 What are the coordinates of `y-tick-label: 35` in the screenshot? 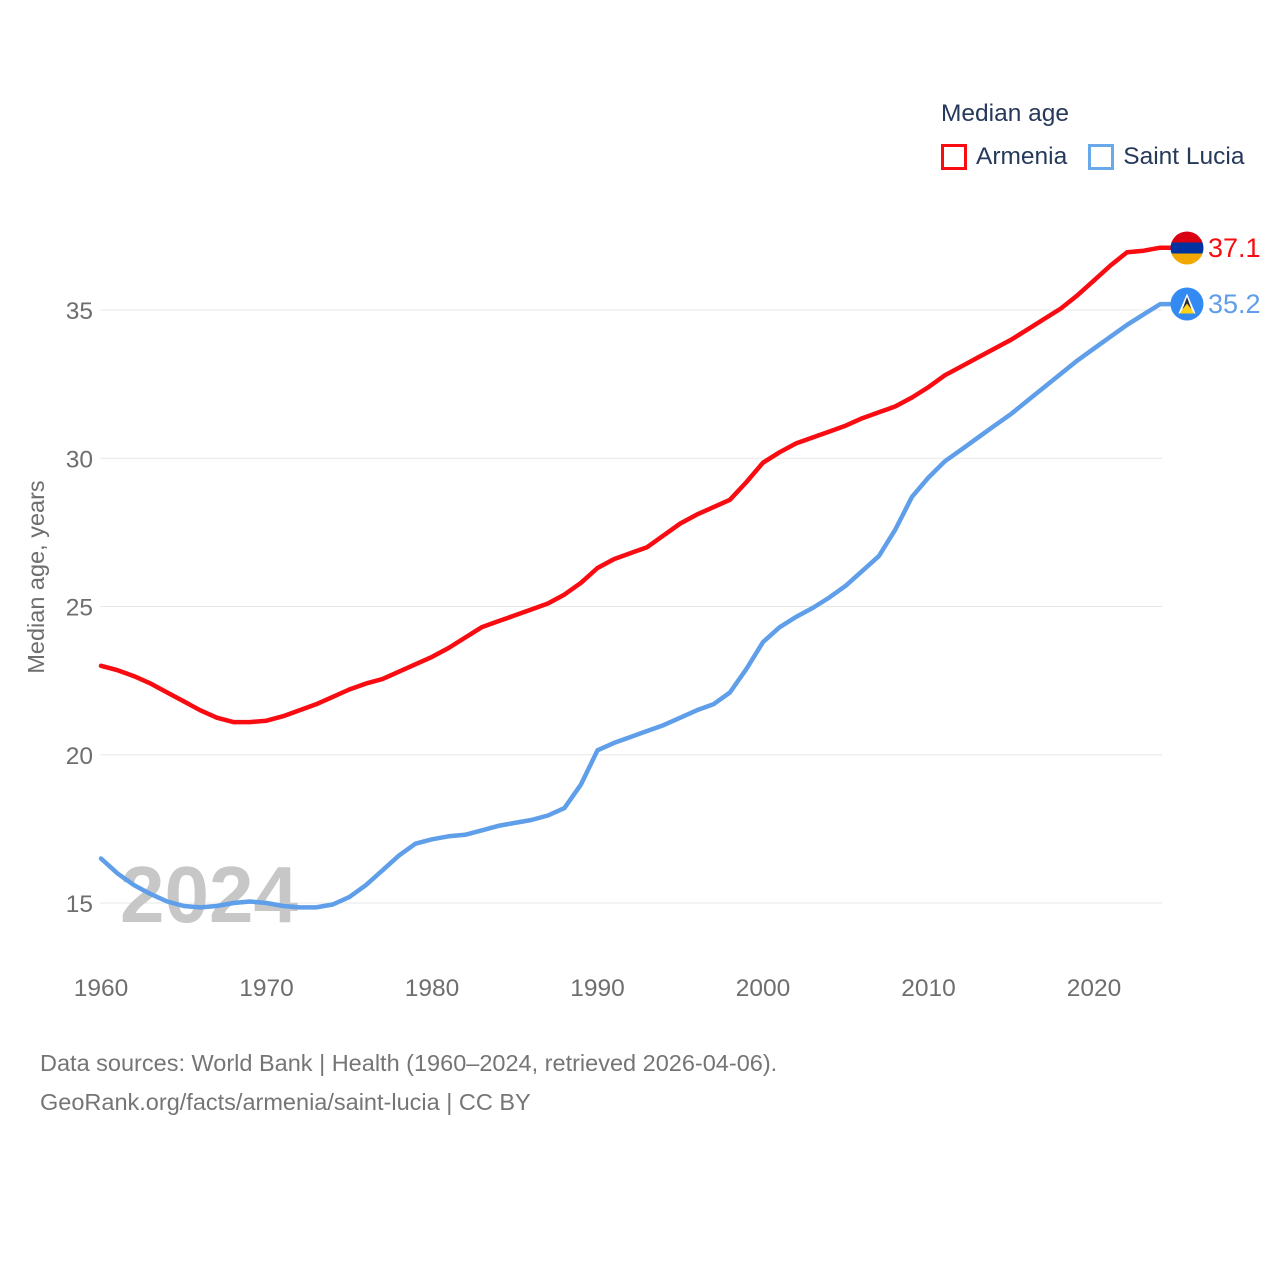 It's located at (79, 311).